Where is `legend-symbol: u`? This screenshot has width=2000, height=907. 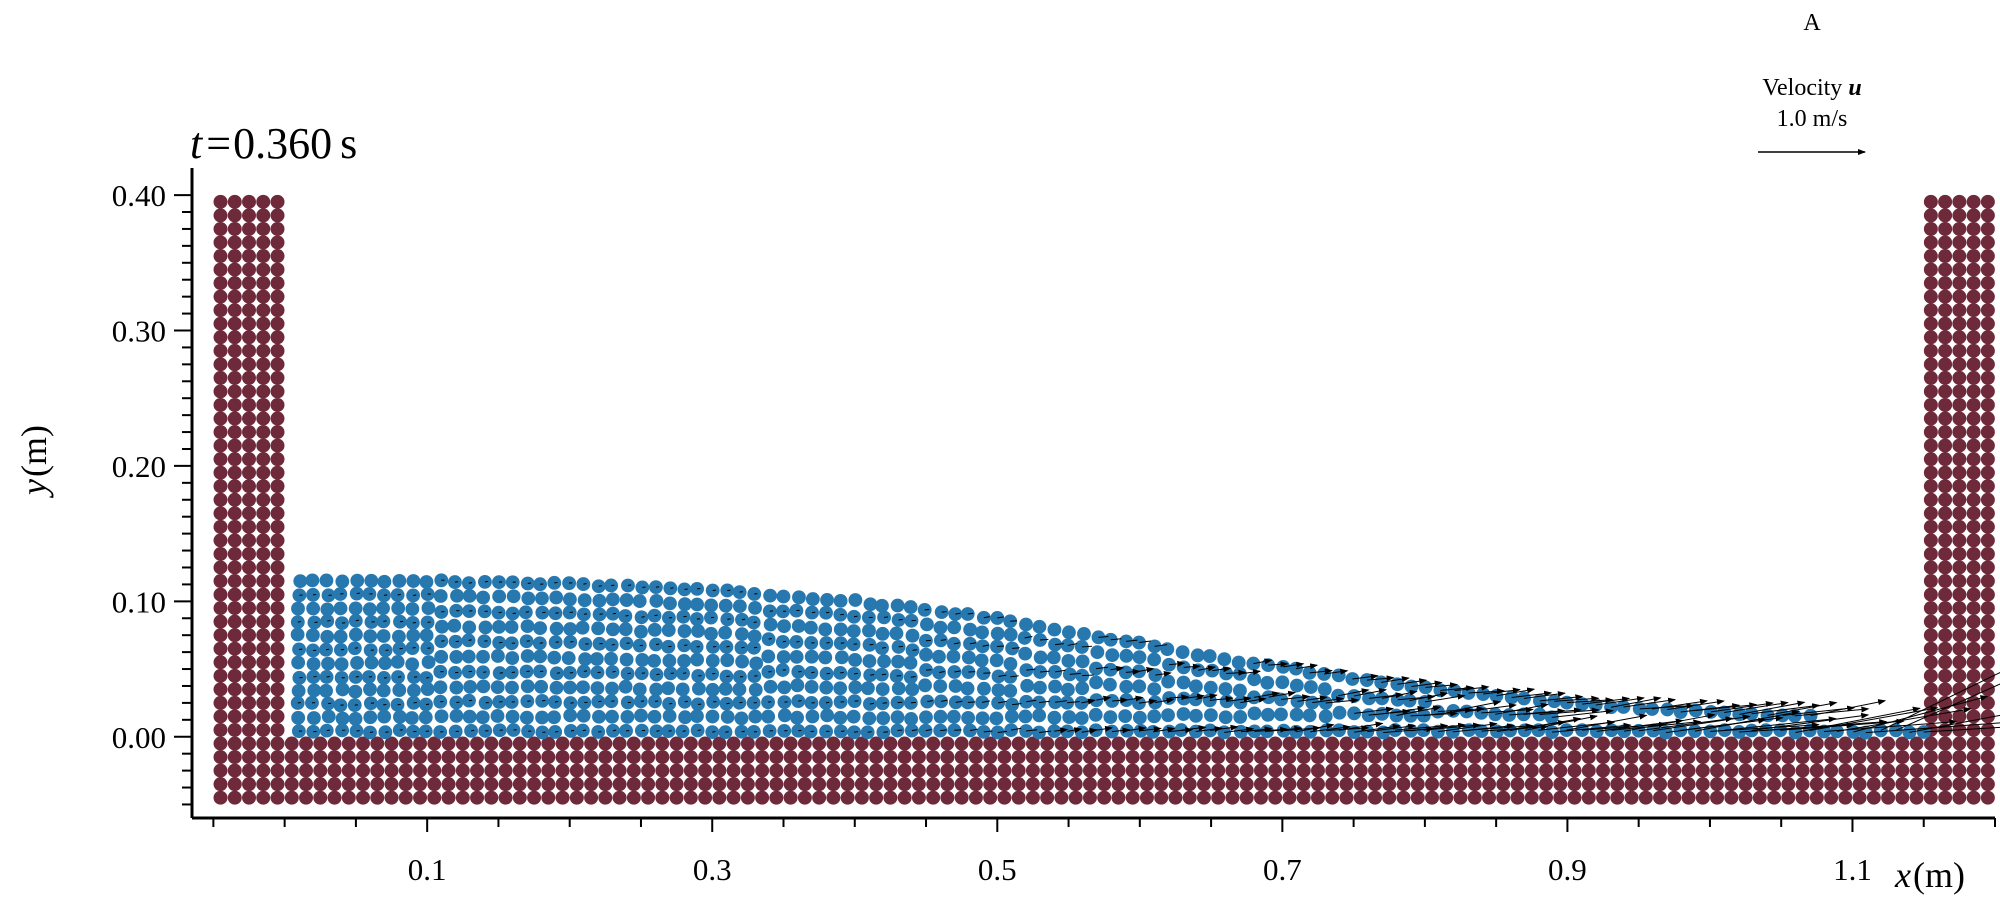 legend-symbol: u is located at coordinates (1854, 88).